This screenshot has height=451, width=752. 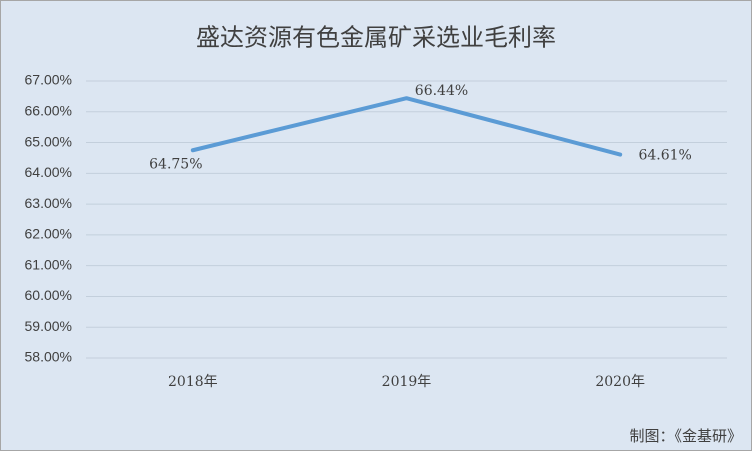 What do you see at coordinates (48, 357) in the screenshot?
I see `y-tick-label: 58.00%` at bounding box center [48, 357].